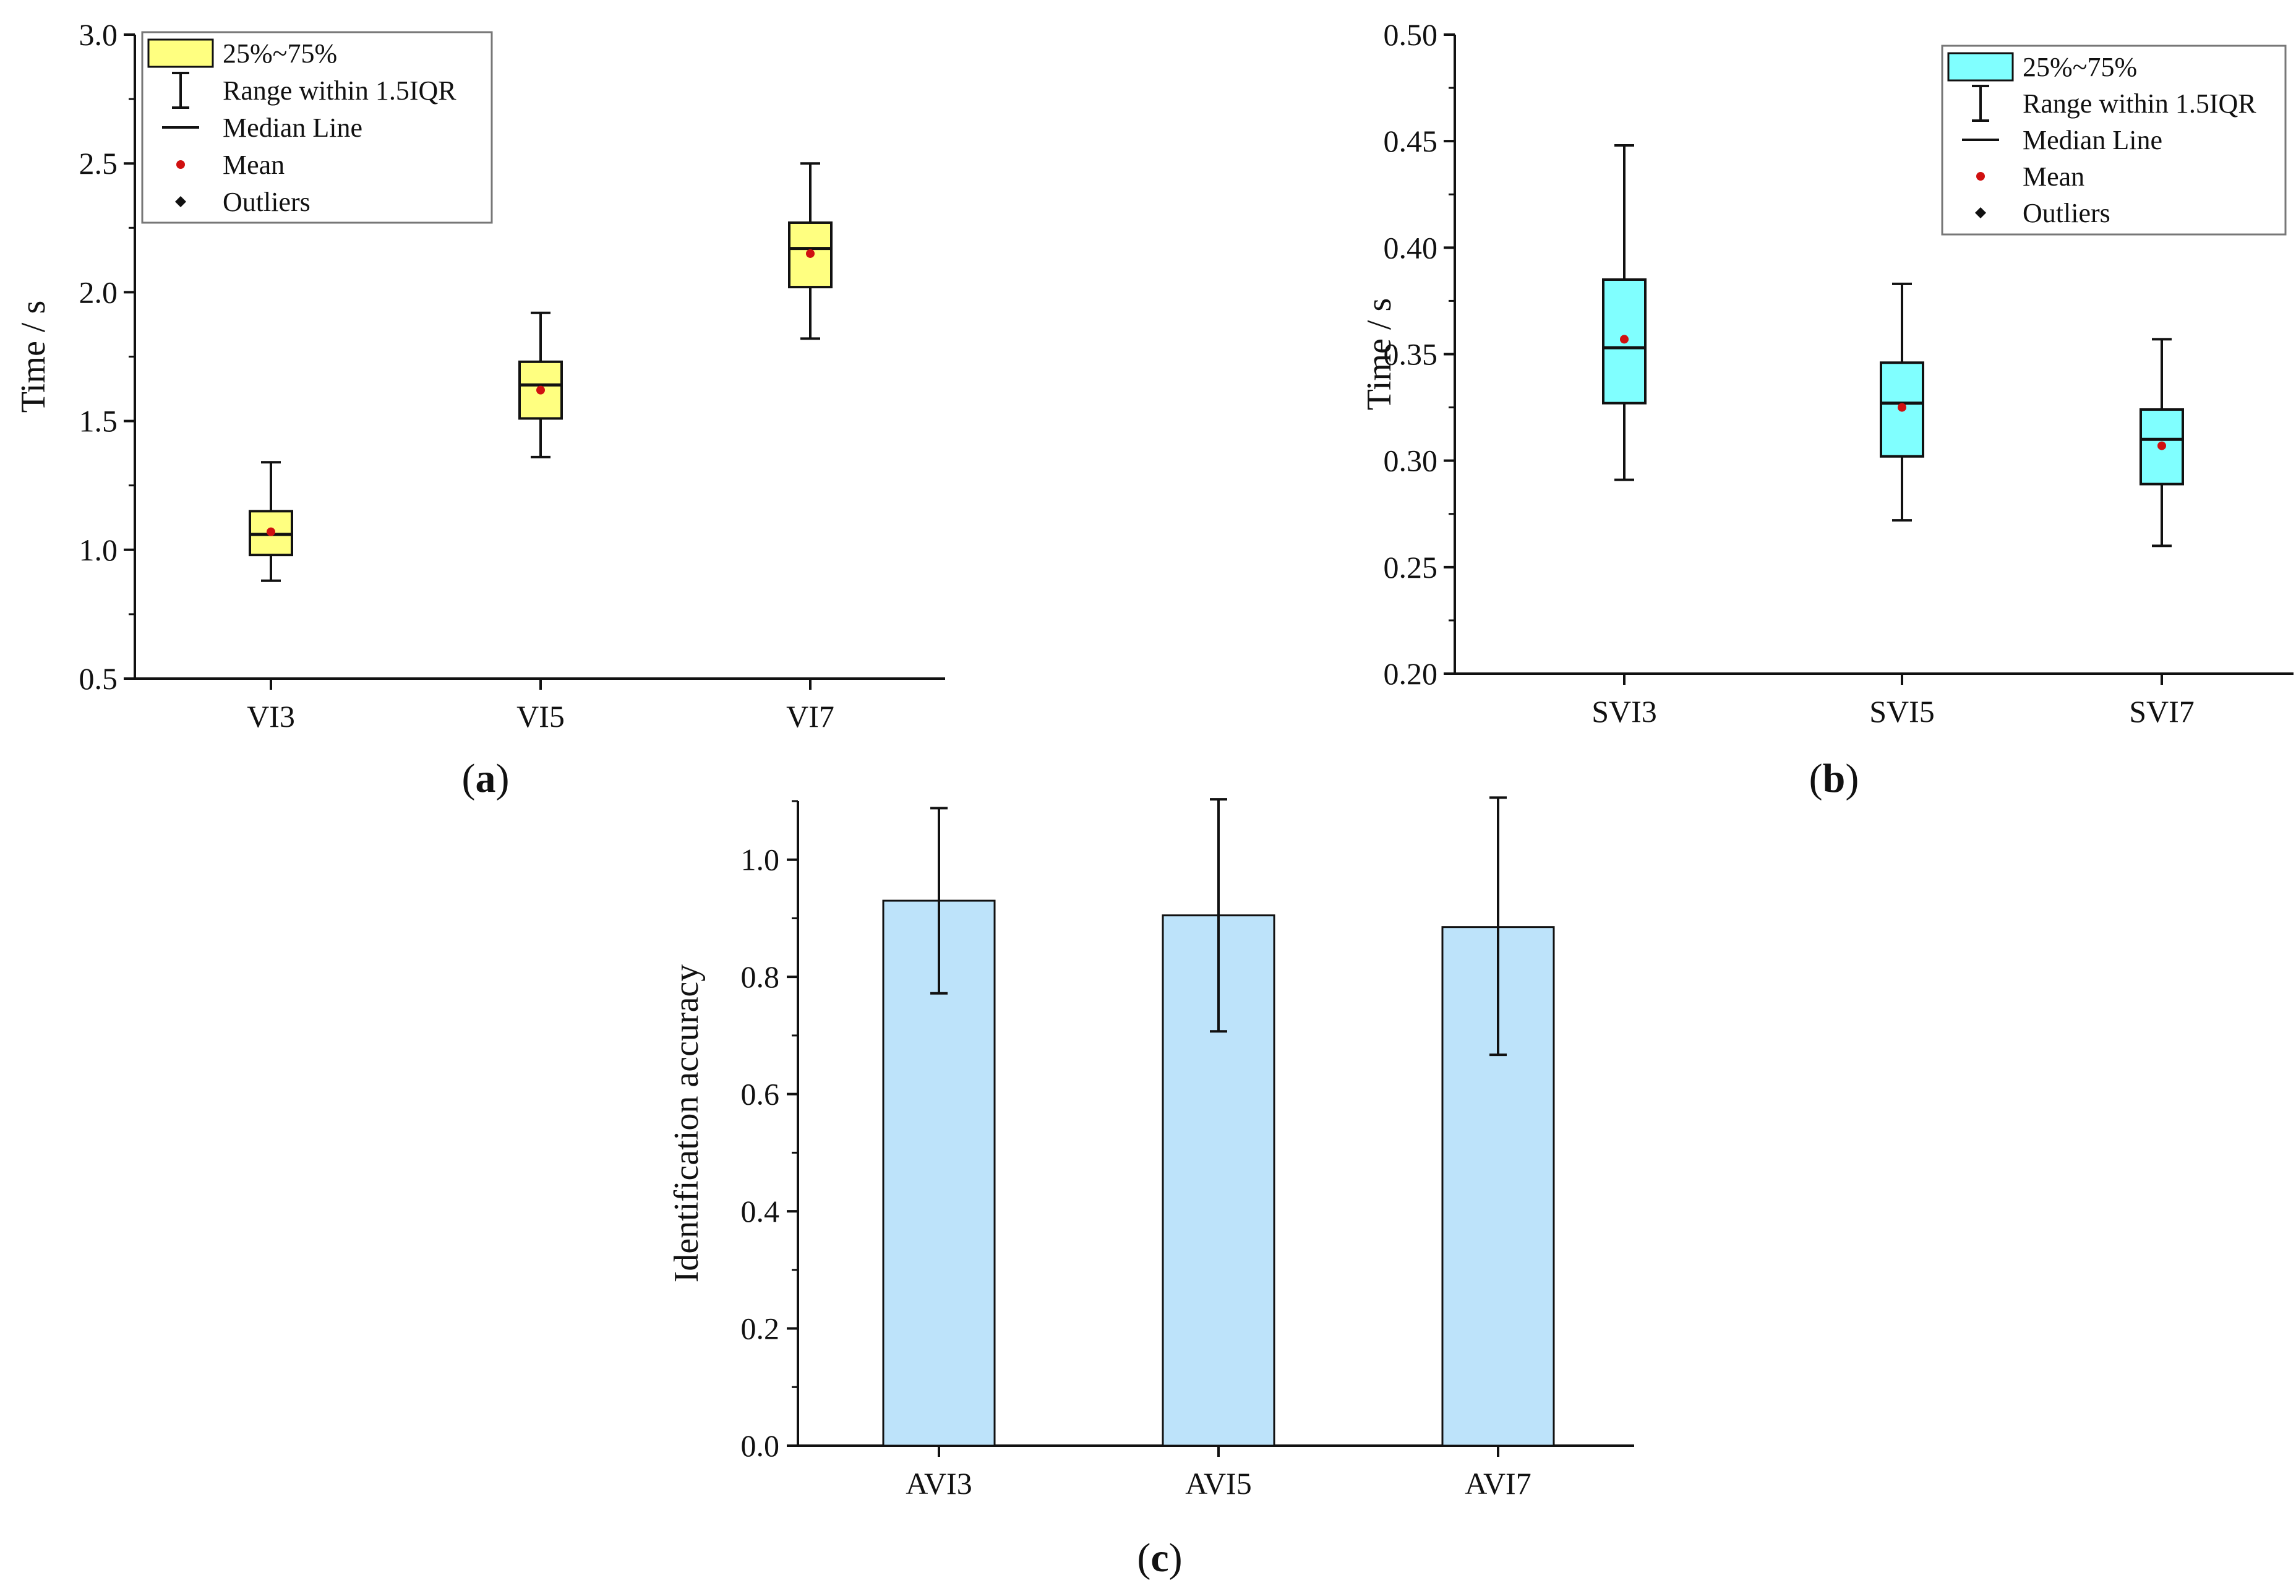  I want to click on y-tick-label: 0.20, so click(1411, 674).